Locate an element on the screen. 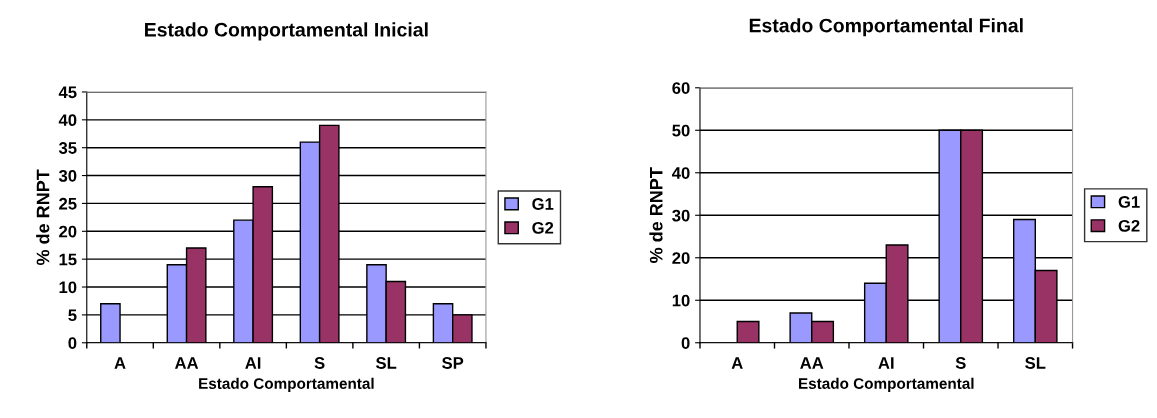 The height and width of the screenshot is (418, 1157). bar is located at coordinates (748, 331).